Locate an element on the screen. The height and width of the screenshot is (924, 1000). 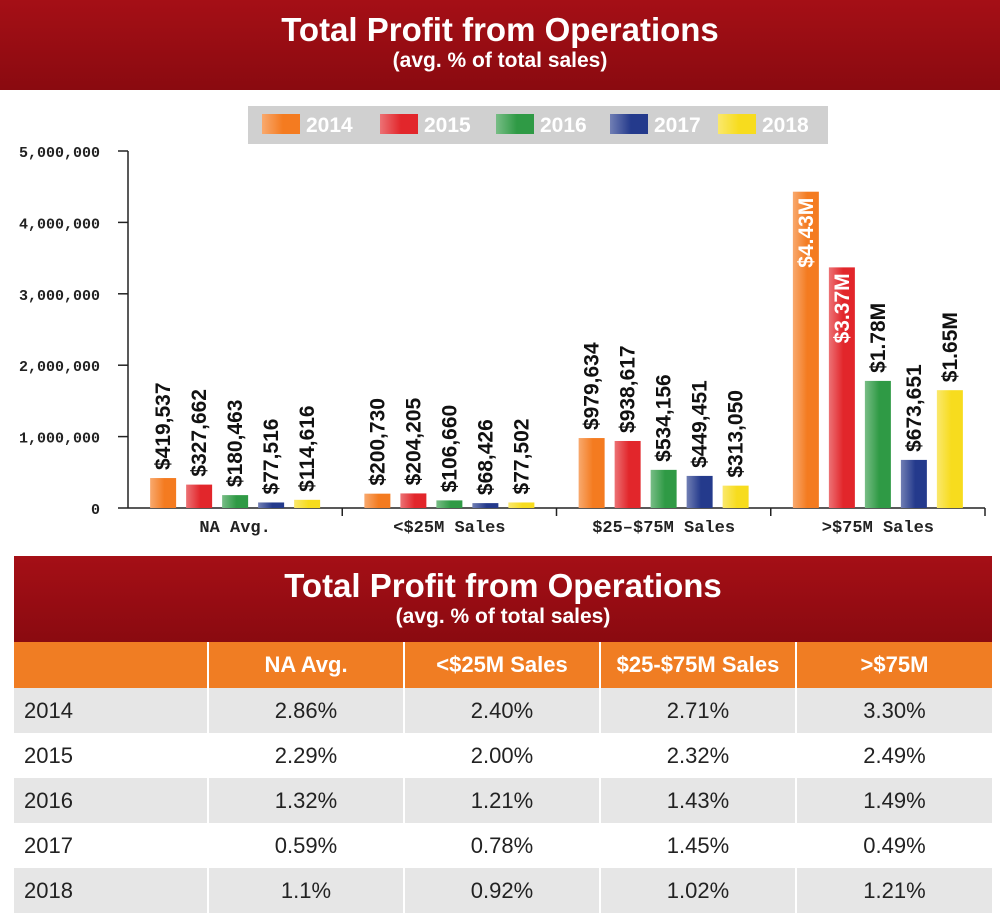
table-row: 2014 2.86% 2.40% 2.71% 3.30% is located at coordinates (503, 710).